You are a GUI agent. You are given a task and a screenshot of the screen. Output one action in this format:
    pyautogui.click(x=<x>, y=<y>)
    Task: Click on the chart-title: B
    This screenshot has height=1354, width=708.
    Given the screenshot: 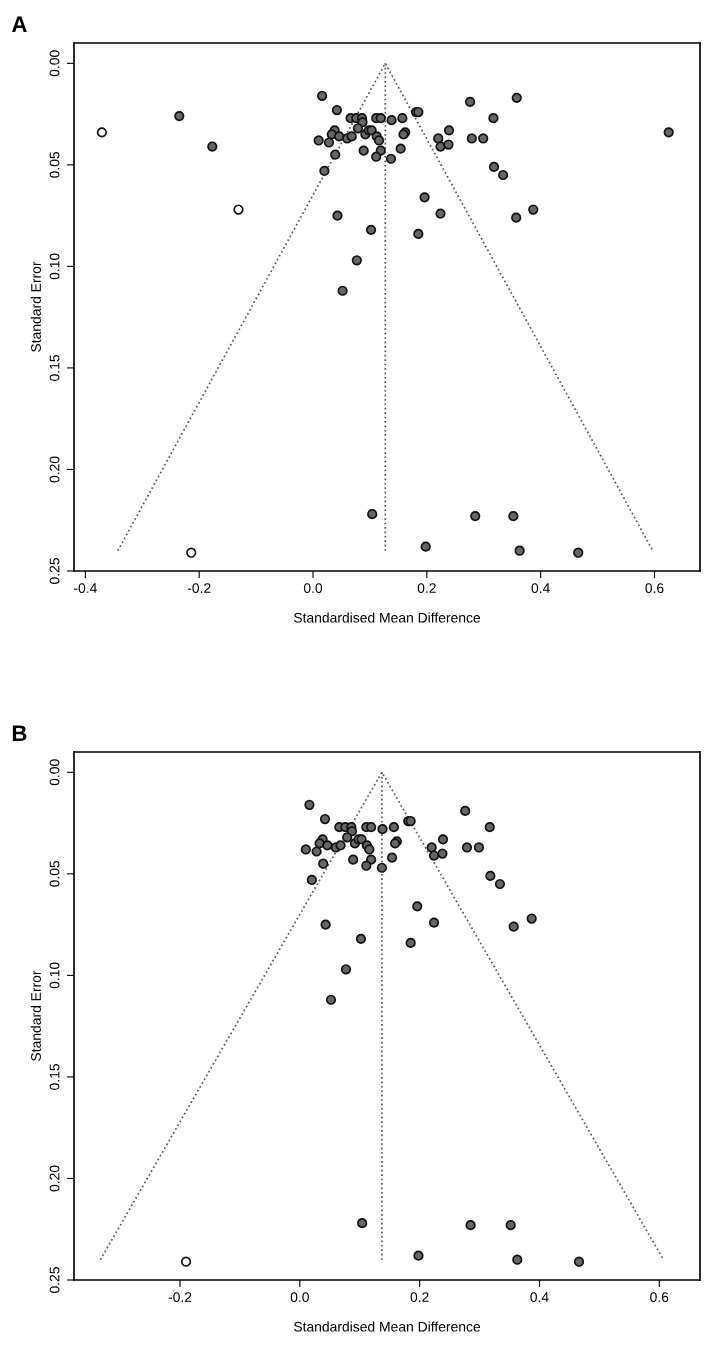 What is the action you would take?
    pyautogui.click(x=19, y=733)
    